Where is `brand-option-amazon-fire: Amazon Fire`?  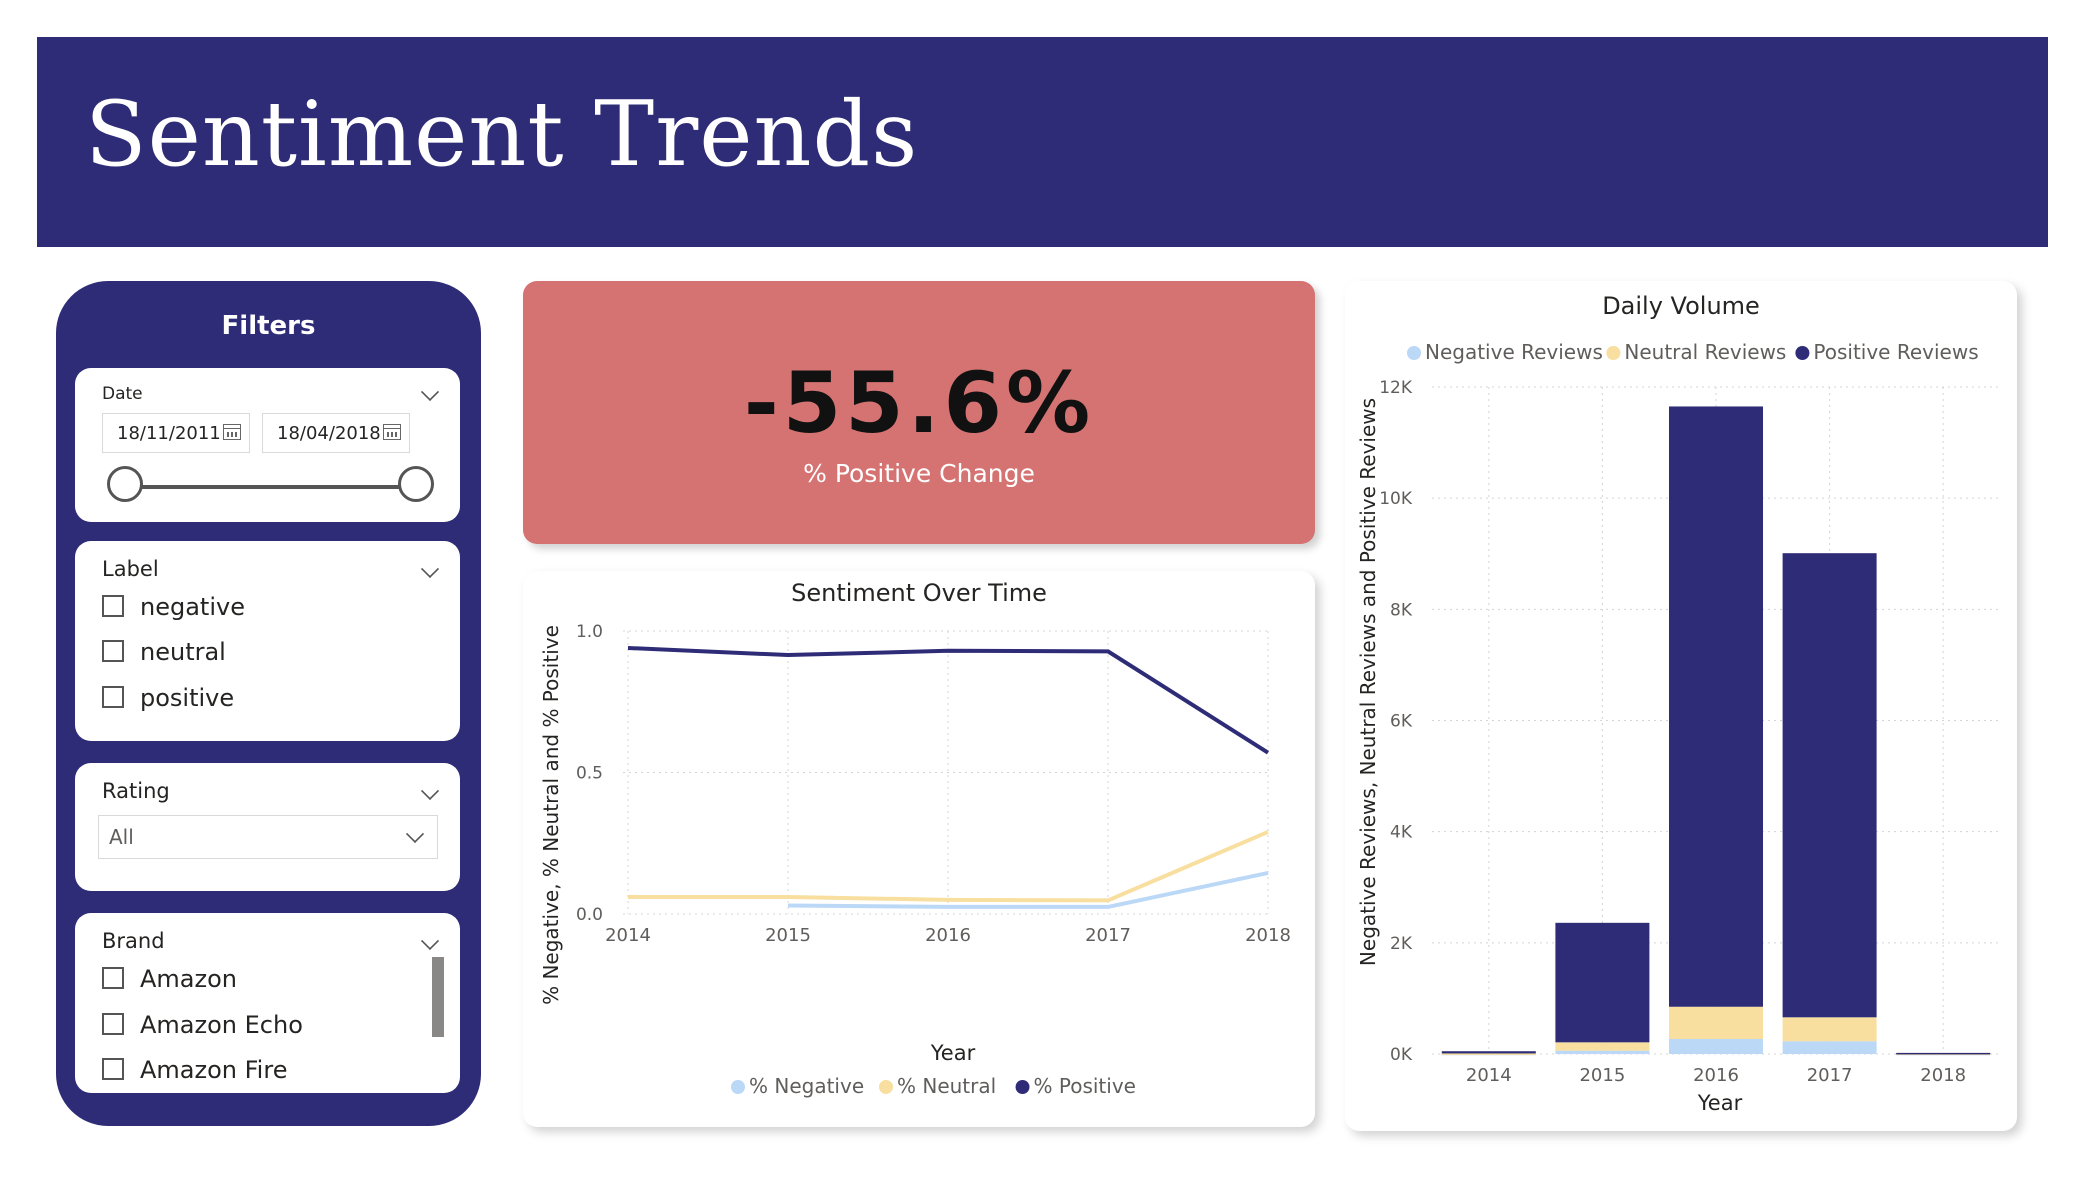 brand-option-amazon-fire: Amazon Fire is located at coordinates (194, 1071).